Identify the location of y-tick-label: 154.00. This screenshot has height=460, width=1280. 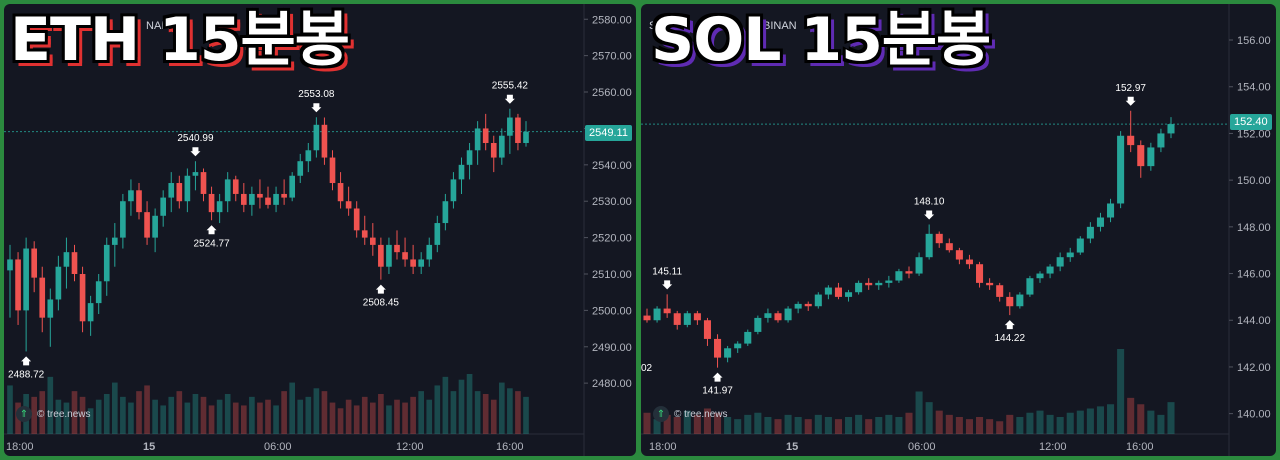
(1254, 88).